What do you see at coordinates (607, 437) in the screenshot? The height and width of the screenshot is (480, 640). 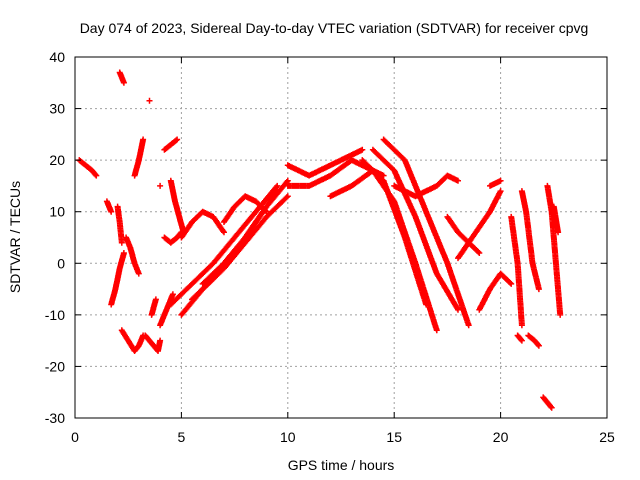 I see `x-tick-label: 25` at bounding box center [607, 437].